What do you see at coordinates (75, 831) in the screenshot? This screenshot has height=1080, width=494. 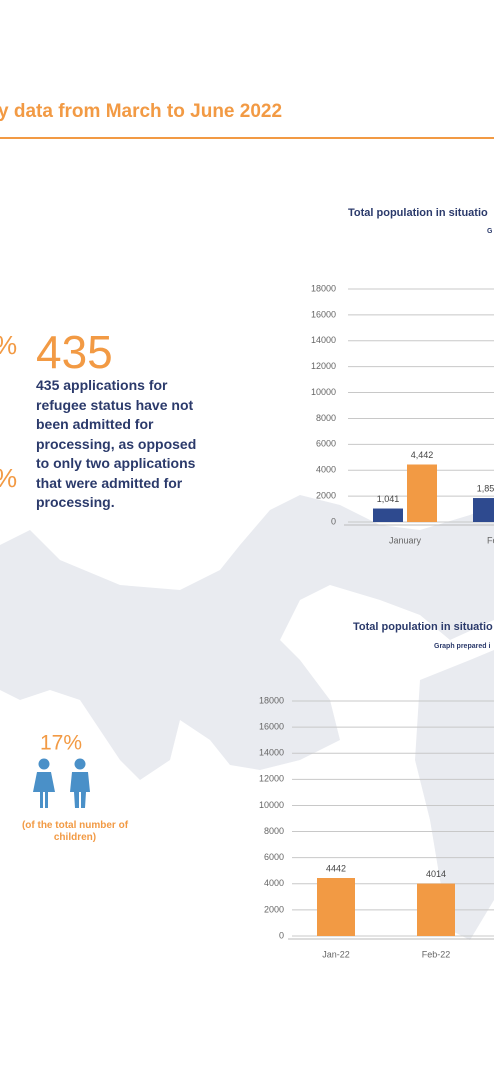 I see `children-note: (of the total number of children)` at bounding box center [75, 831].